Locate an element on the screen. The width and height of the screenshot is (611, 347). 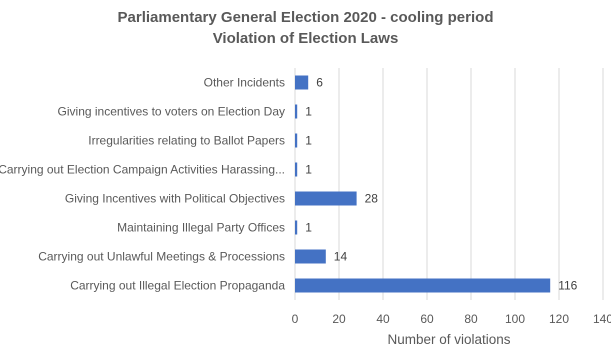
x-tick-label: 140 is located at coordinates (602, 319).